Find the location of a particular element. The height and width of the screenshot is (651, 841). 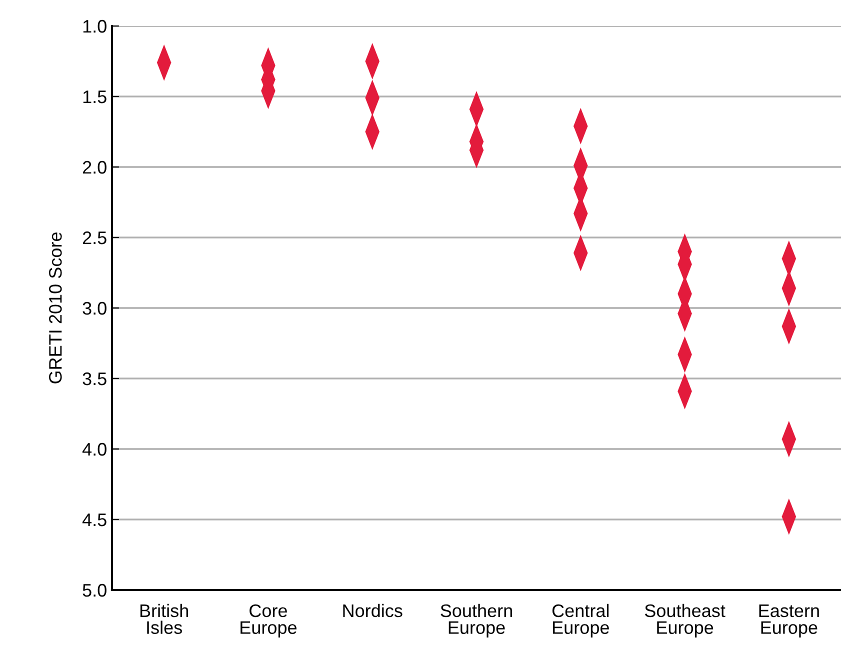

y-tick-label: 3.0 is located at coordinates (94, 308).